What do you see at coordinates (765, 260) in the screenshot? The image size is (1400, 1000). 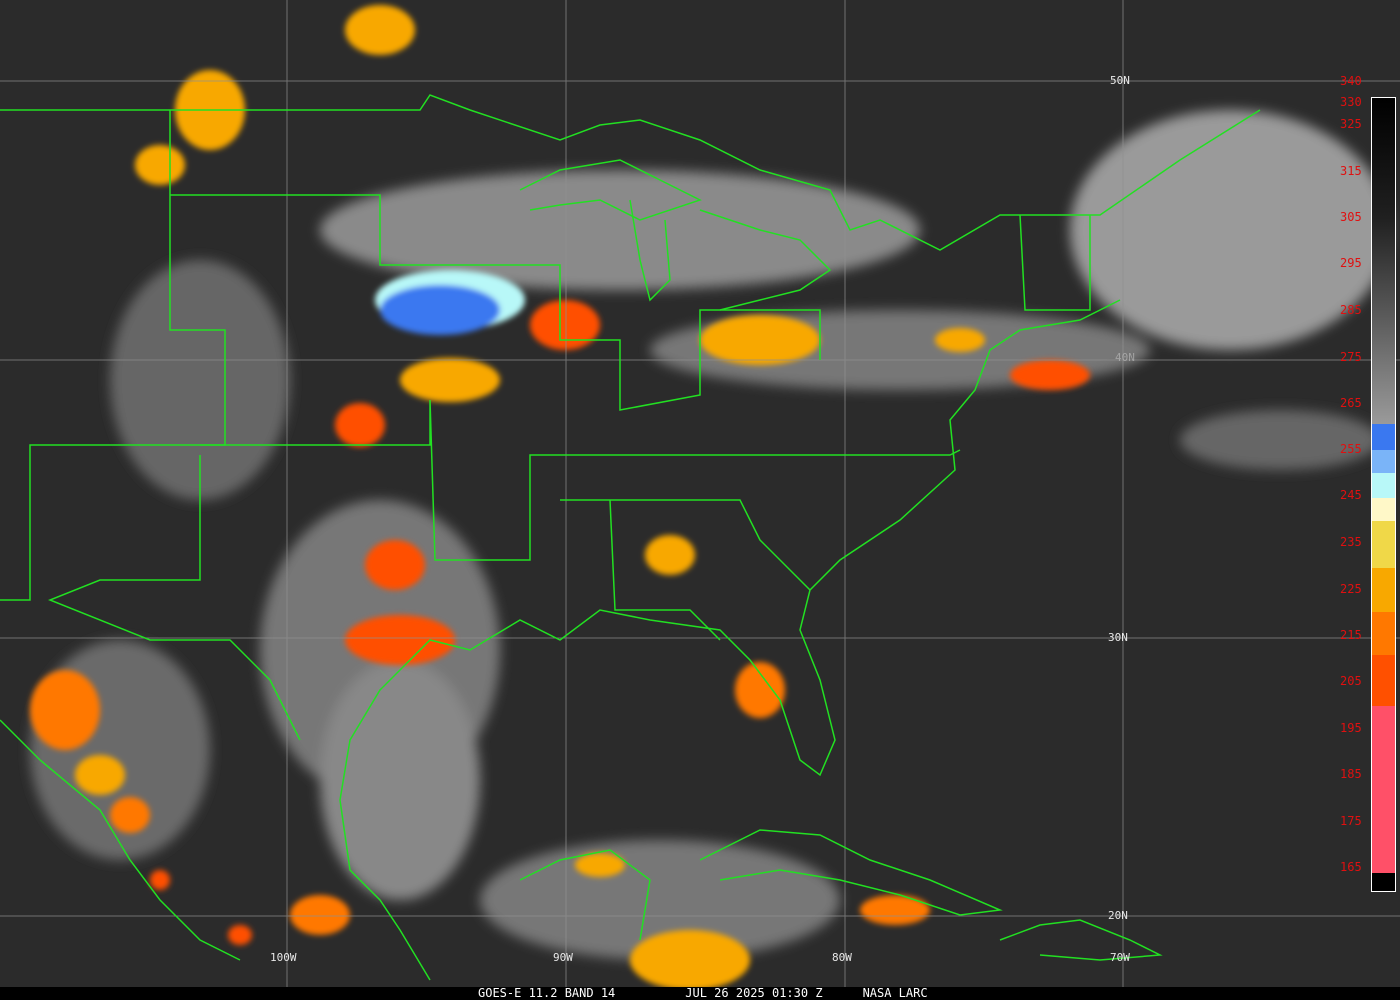 I see `lake-huron-erie` at bounding box center [765, 260].